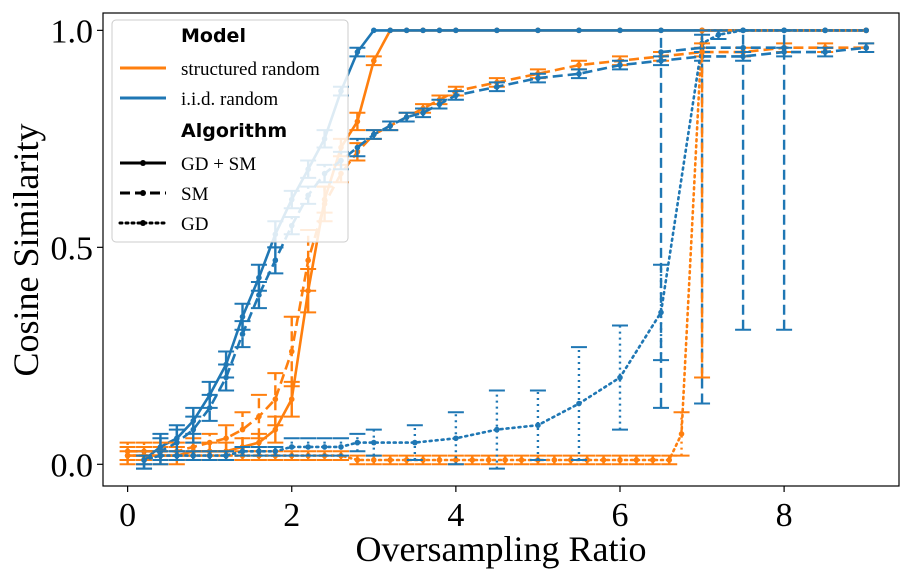 This screenshot has width=913, height=577. I want to click on legend-sm-label: SM, so click(195, 194).